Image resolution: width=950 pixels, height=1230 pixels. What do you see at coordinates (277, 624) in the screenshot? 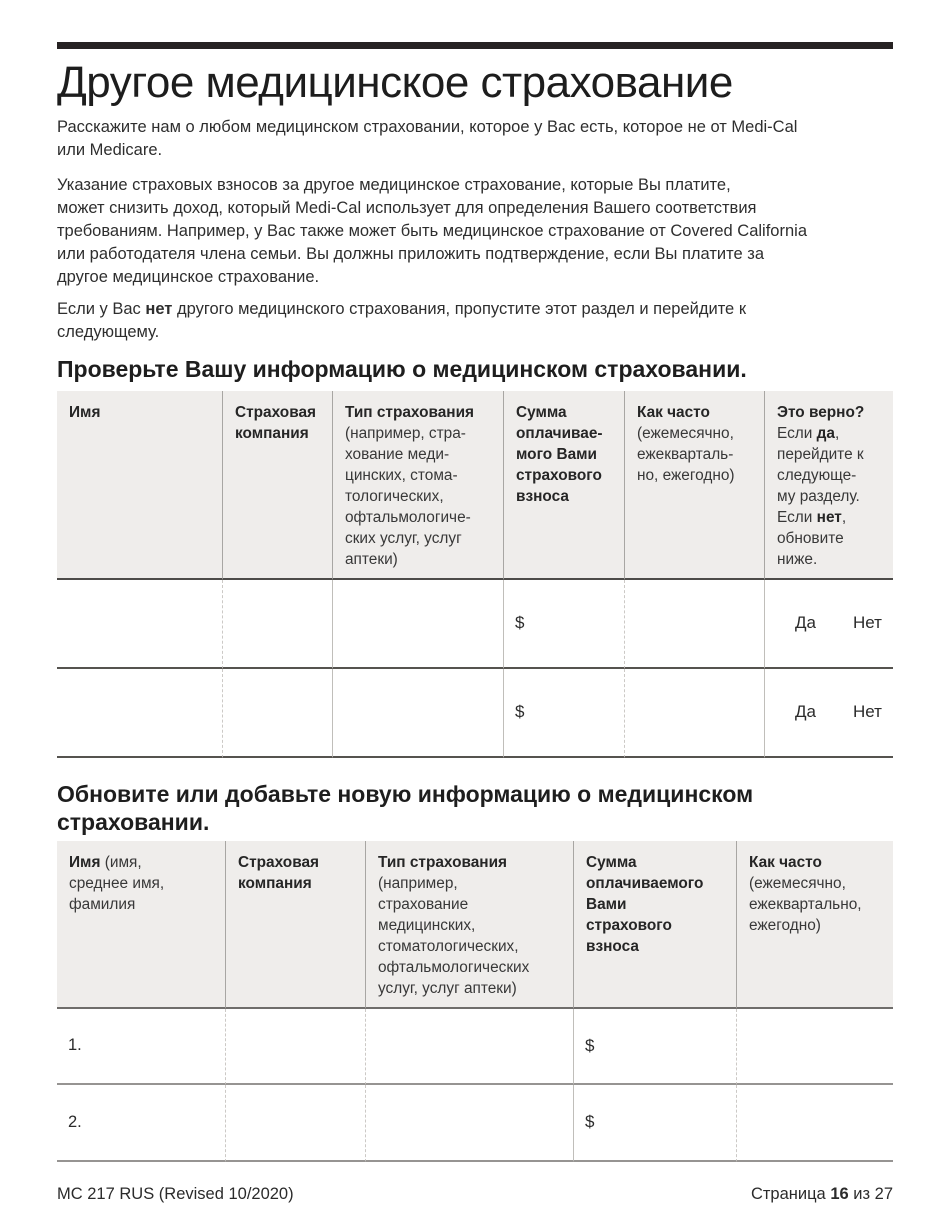
I see `review-row1-company-cell` at bounding box center [277, 624].